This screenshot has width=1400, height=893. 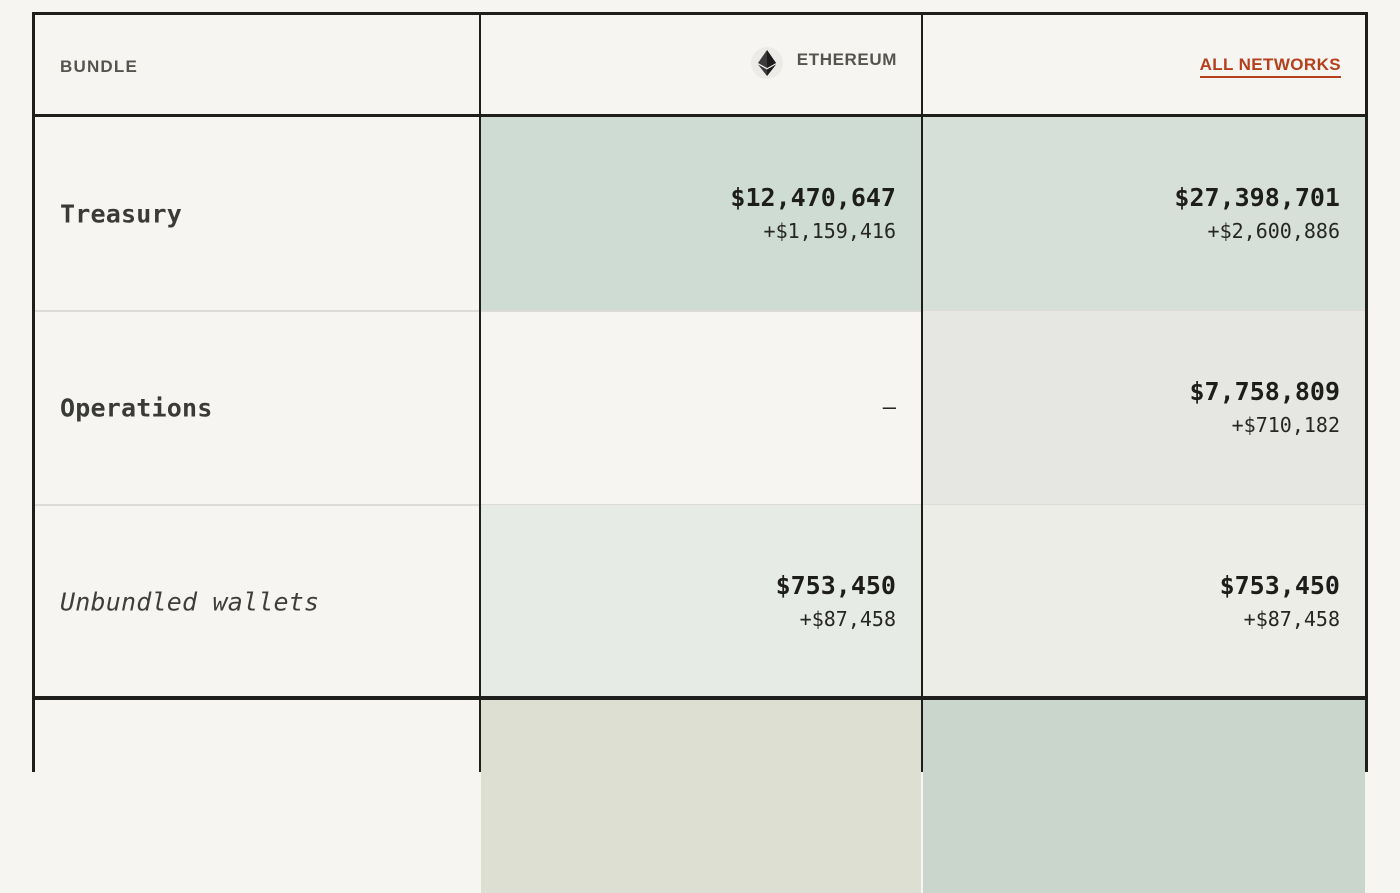 What do you see at coordinates (257, 213) in the screenshot?
I see `bundle-name-cell: Treasury` at bounding box center [257, 213].